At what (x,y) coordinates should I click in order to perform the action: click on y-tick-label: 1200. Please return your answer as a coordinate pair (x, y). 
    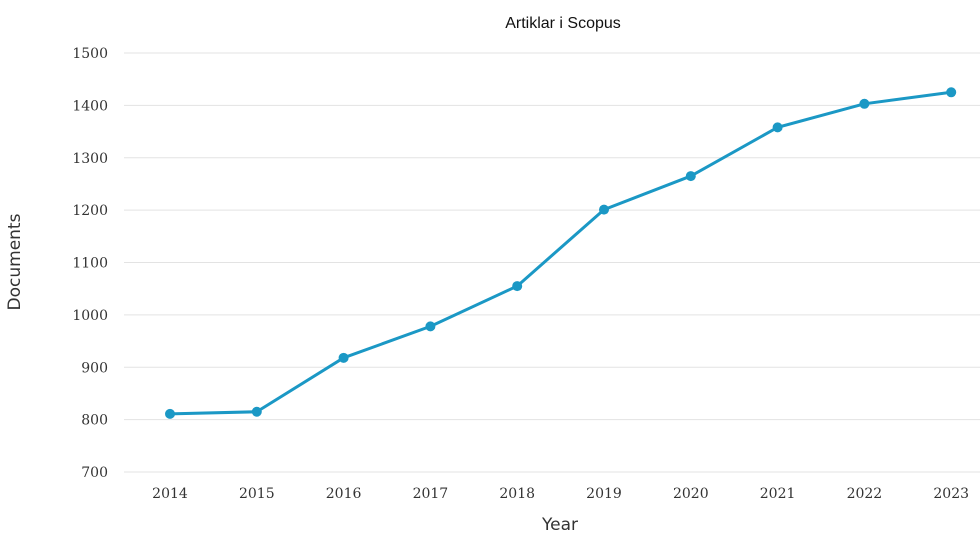
    Looking at the image, I should click on (90, 211).